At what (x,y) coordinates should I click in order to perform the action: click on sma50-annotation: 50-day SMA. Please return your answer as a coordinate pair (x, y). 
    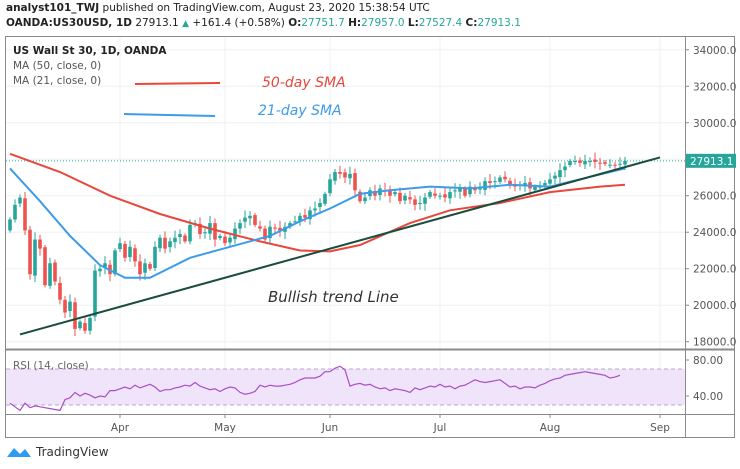
    Looking at the image, I should click on (304, 83).